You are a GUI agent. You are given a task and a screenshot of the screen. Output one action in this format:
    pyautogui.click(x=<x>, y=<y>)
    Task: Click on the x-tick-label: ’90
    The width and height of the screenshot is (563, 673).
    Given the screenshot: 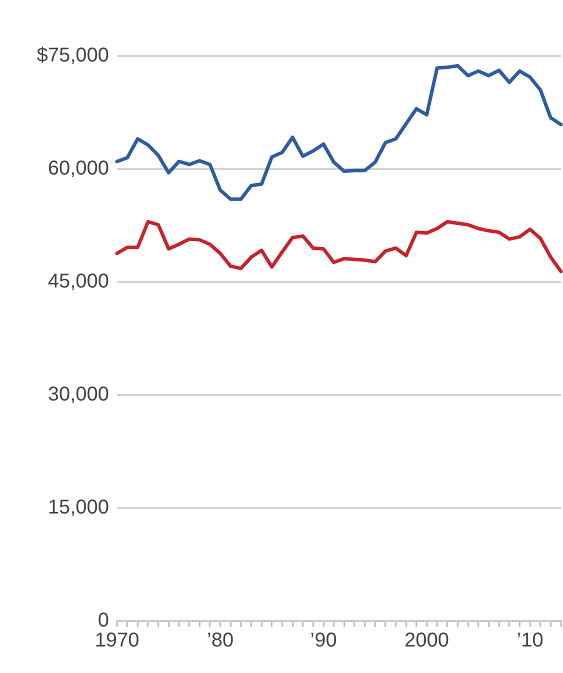 What is the action you would take?
    pyautogui.click(x=323, y=641)
    